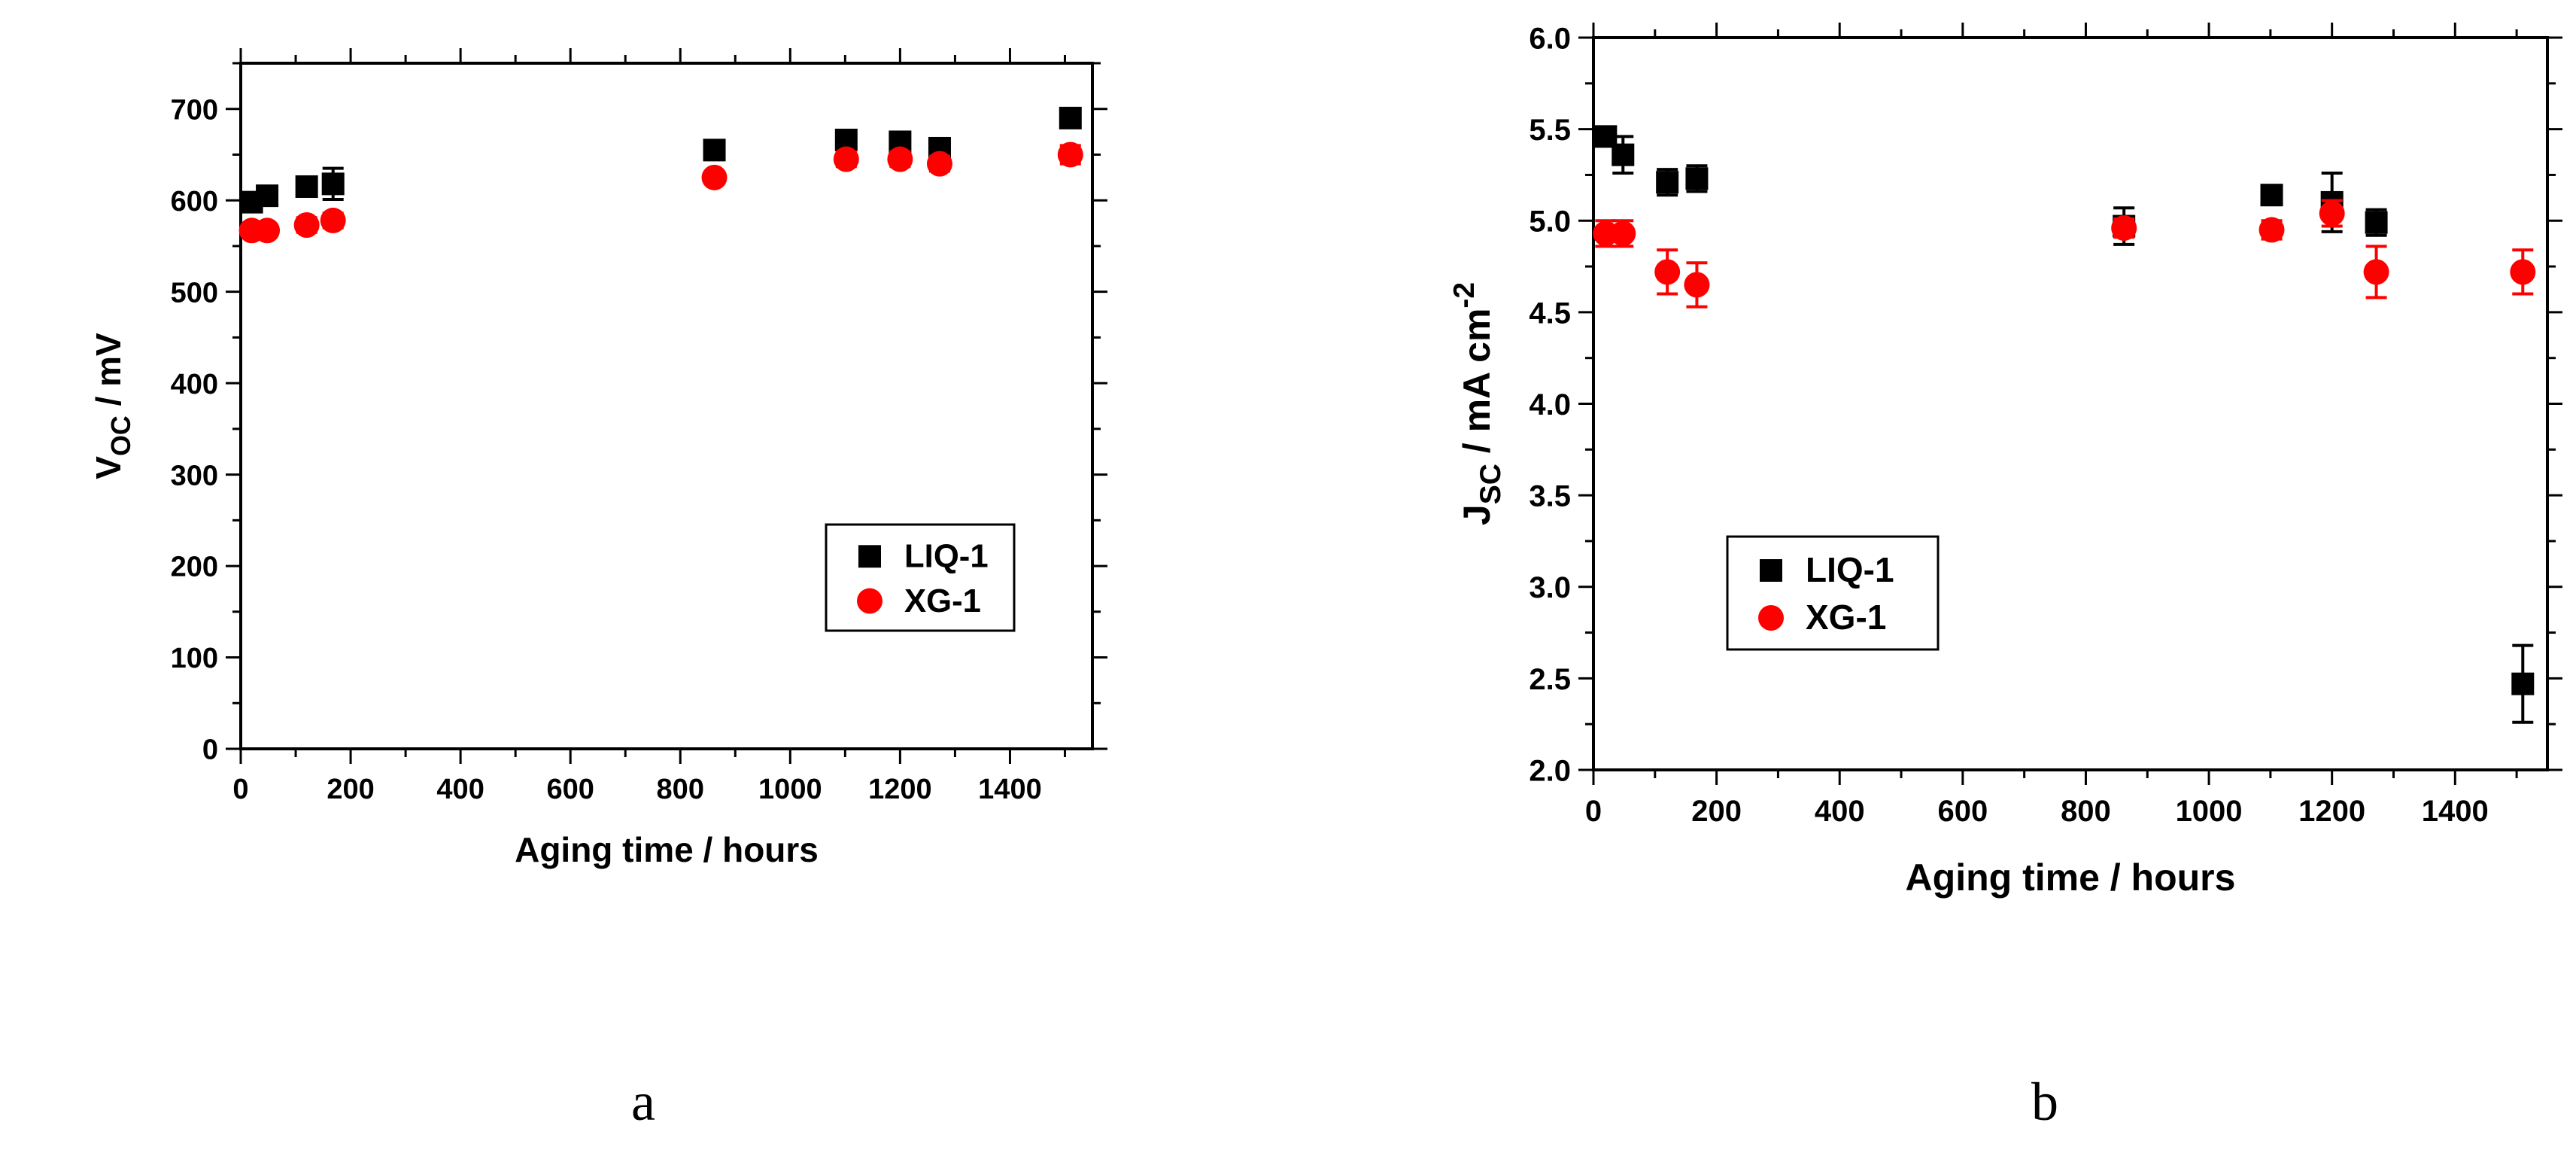  What do you see at coordinates (1491, 484) in the screenshot?
I see `y-axis-label-sub: SC` at bounding box center [1491, 484].